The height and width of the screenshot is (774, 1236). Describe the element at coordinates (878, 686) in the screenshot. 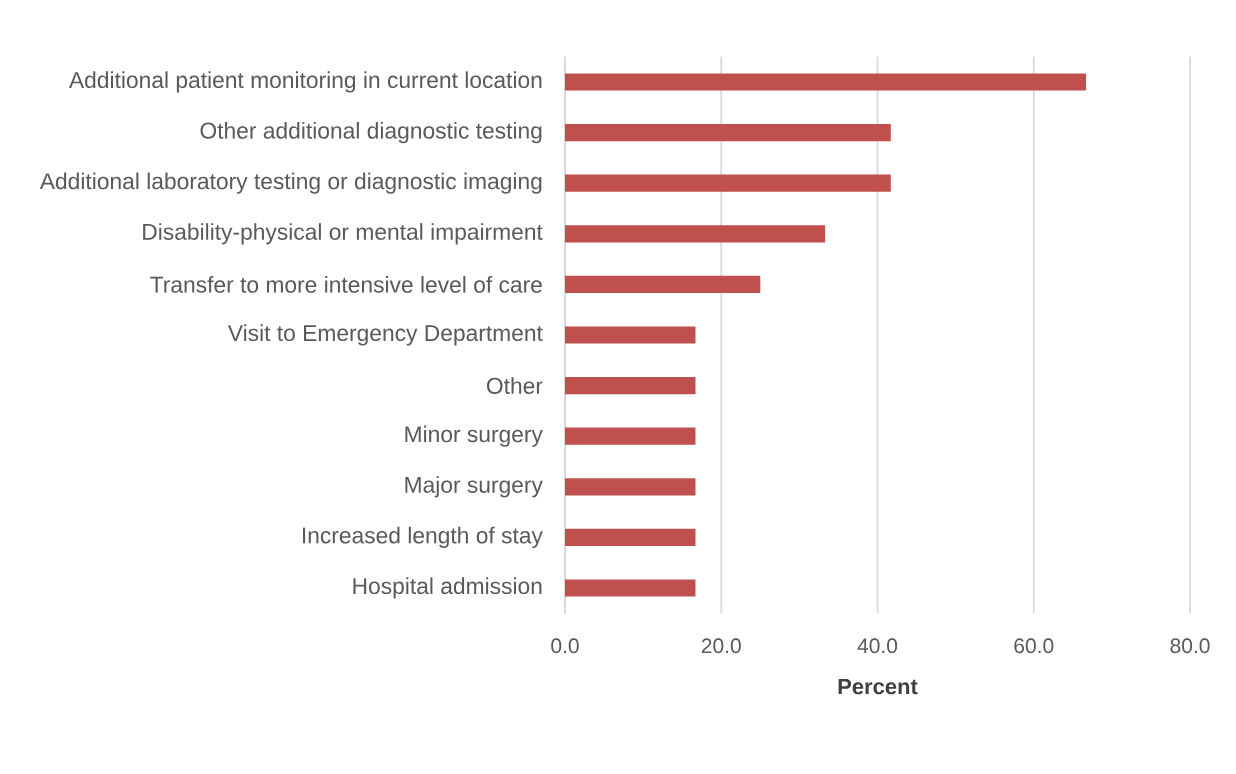

I see `x-axis-title: Percent` at that location.